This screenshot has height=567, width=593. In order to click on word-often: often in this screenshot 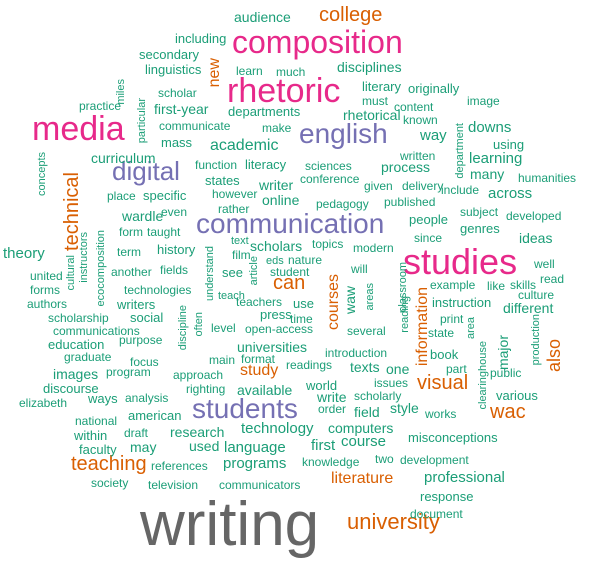, I will do `click(199, 324)`.